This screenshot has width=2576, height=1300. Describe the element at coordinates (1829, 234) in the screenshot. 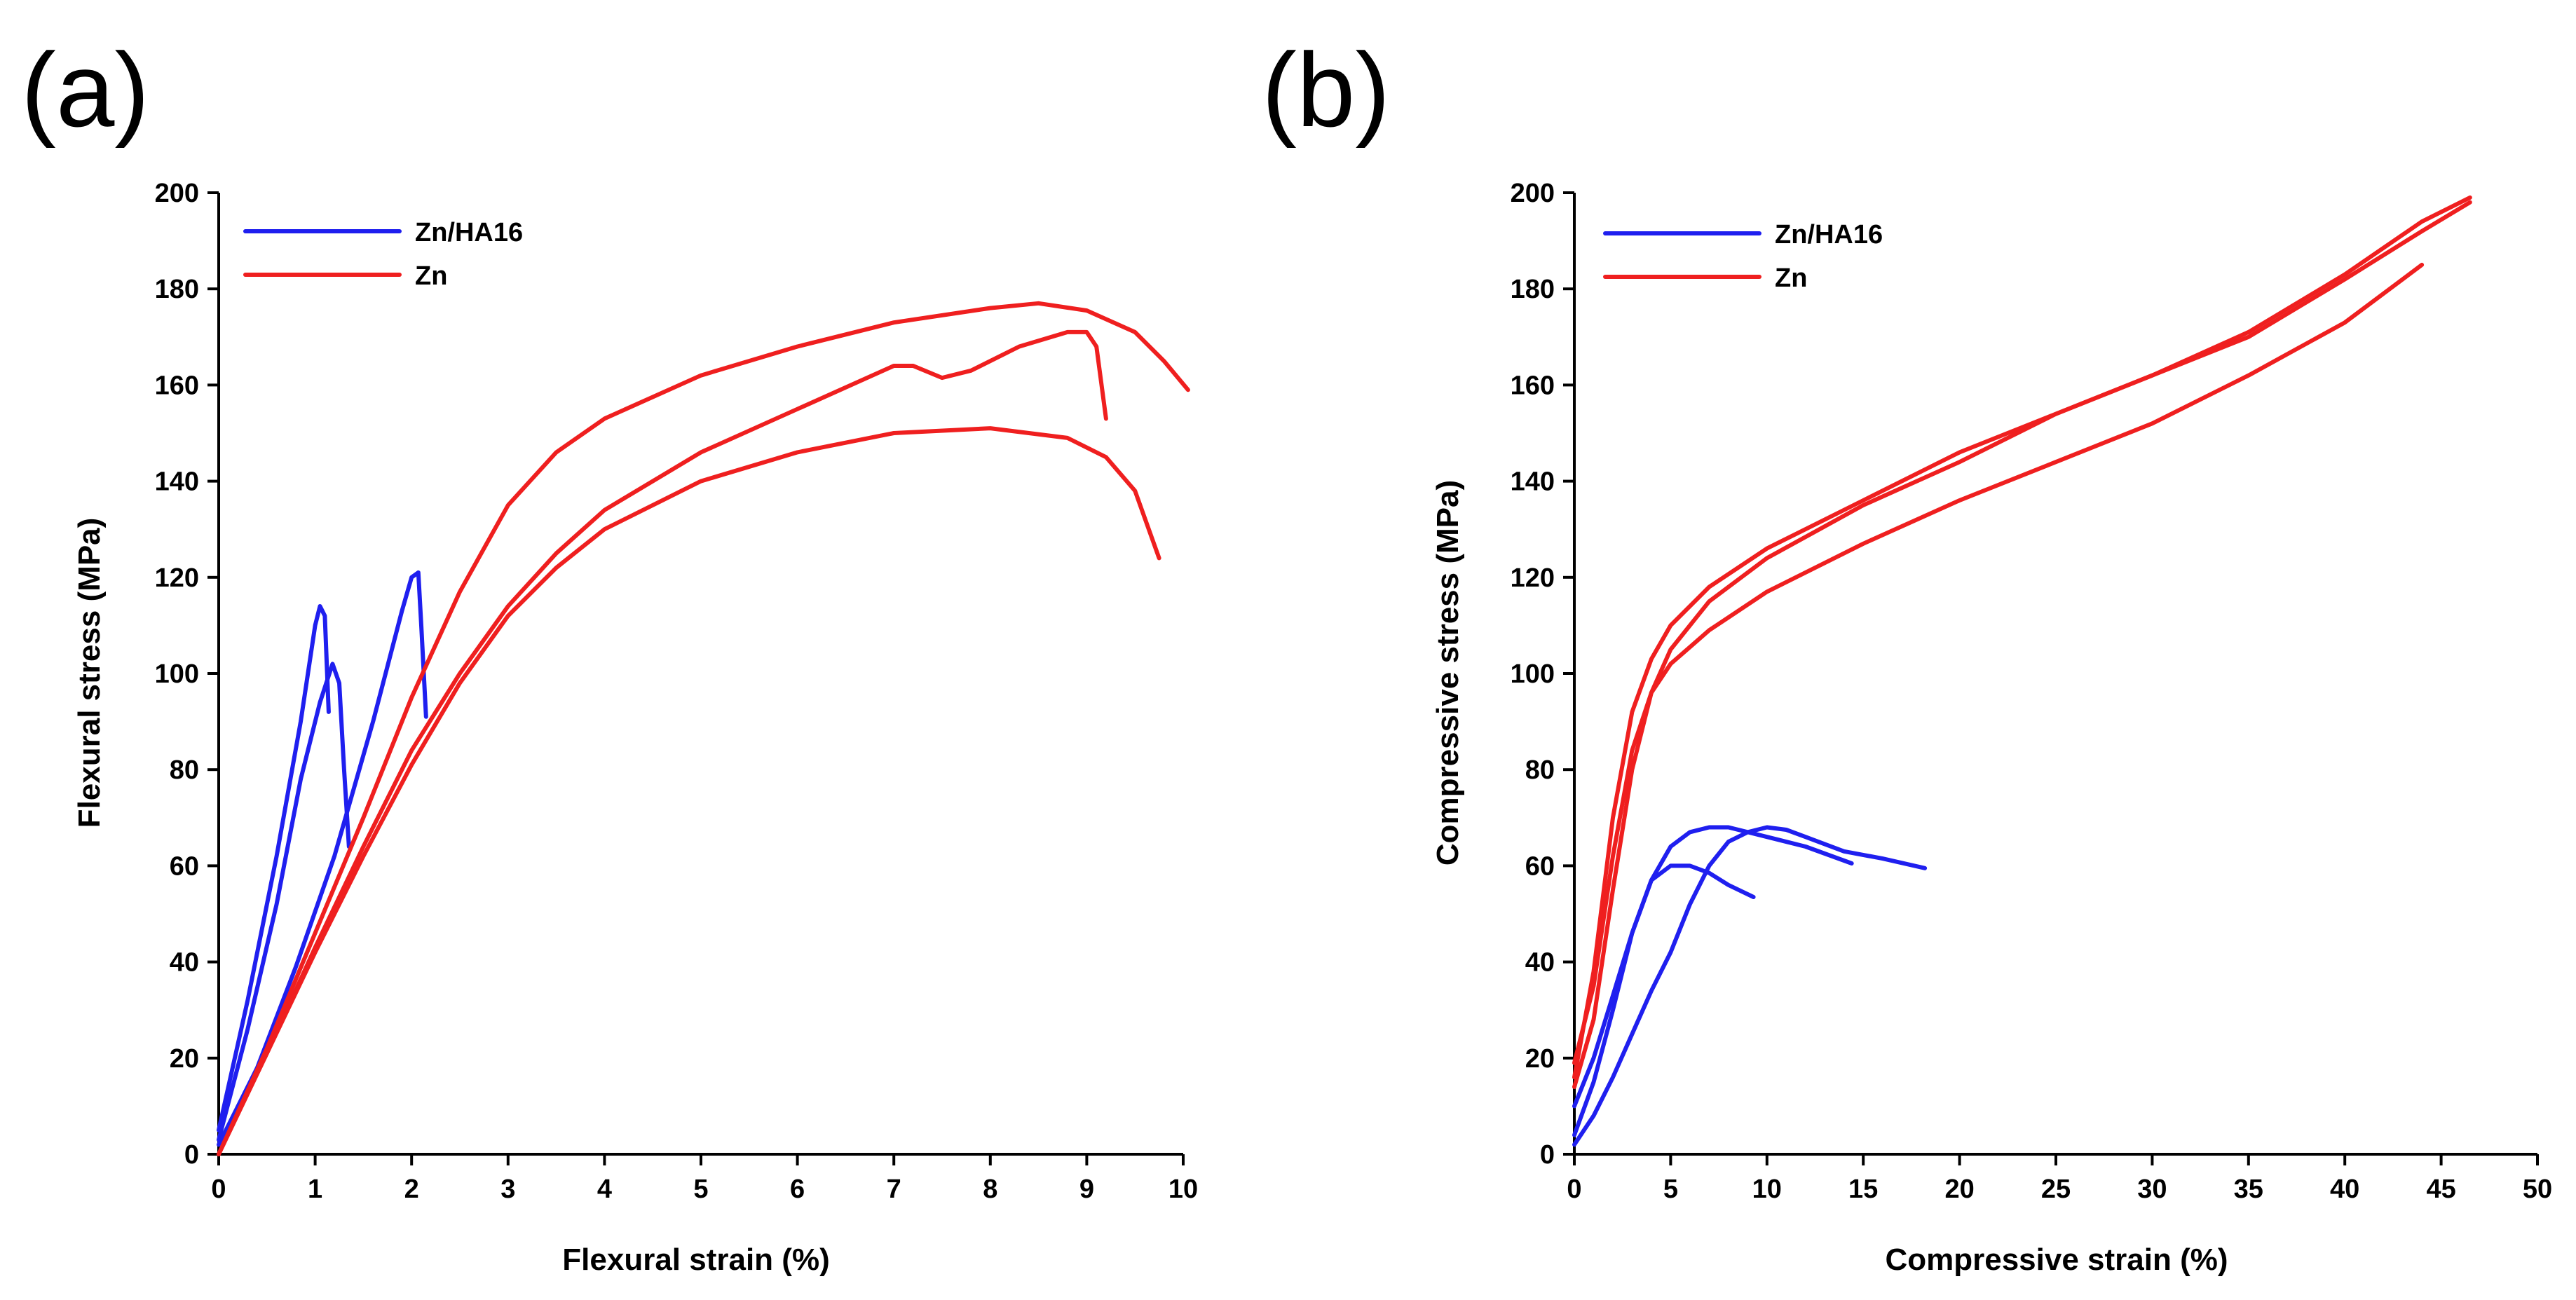

I see `legend-label-zn-ha16-b: Zn/HA16` at that location.